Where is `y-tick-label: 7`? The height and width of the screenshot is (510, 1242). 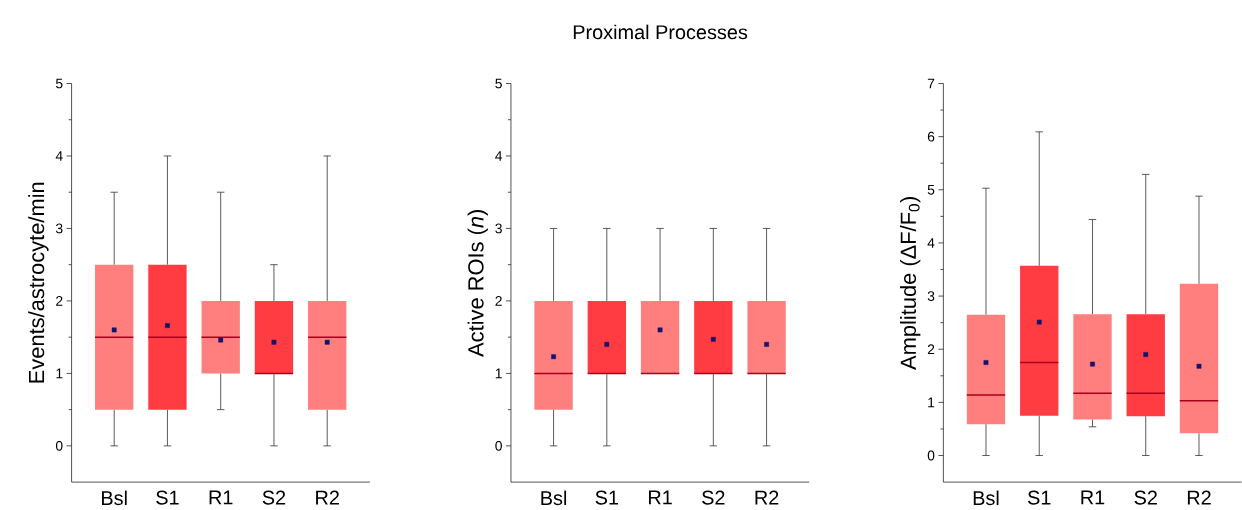
y-tick-label: 7 is located at coordinates (931, 83).